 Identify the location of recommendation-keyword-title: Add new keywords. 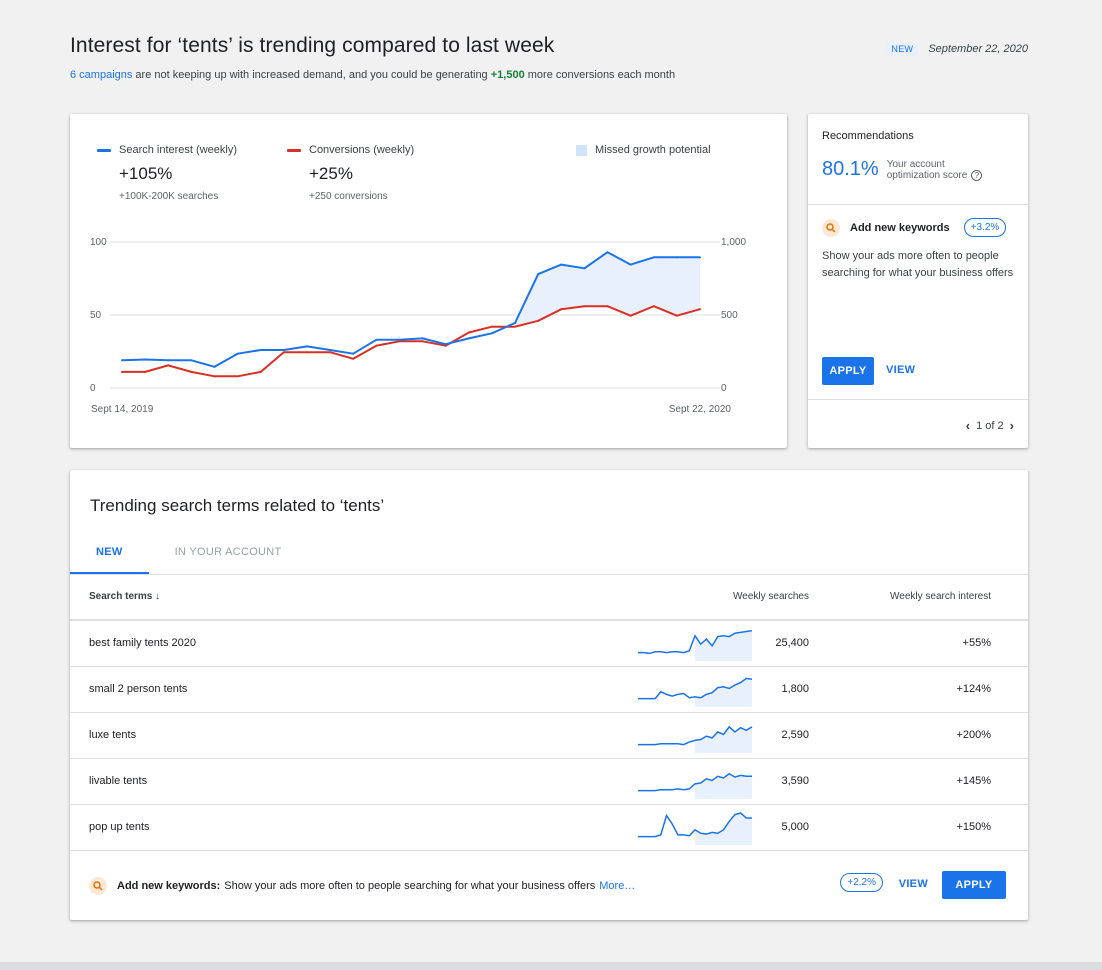
(900, 227).